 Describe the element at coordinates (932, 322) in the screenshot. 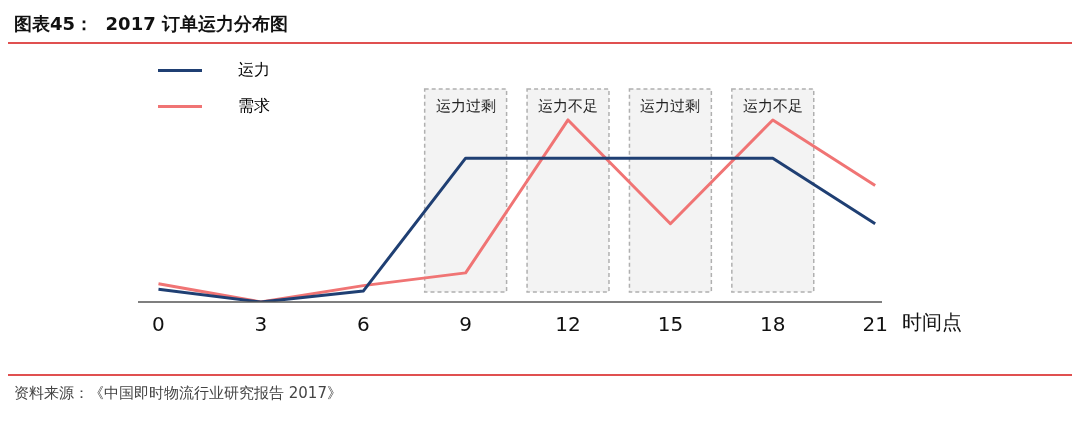

I see `x-axis-title: 时间点` at that location.